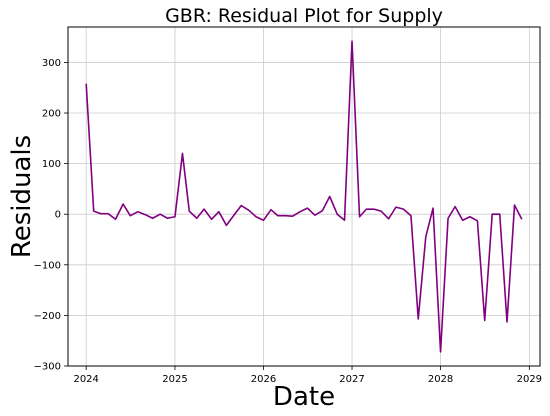  I want to click on y-axis-ticks: −300 −200 −100 0 100 200 300, so click(51, 215).